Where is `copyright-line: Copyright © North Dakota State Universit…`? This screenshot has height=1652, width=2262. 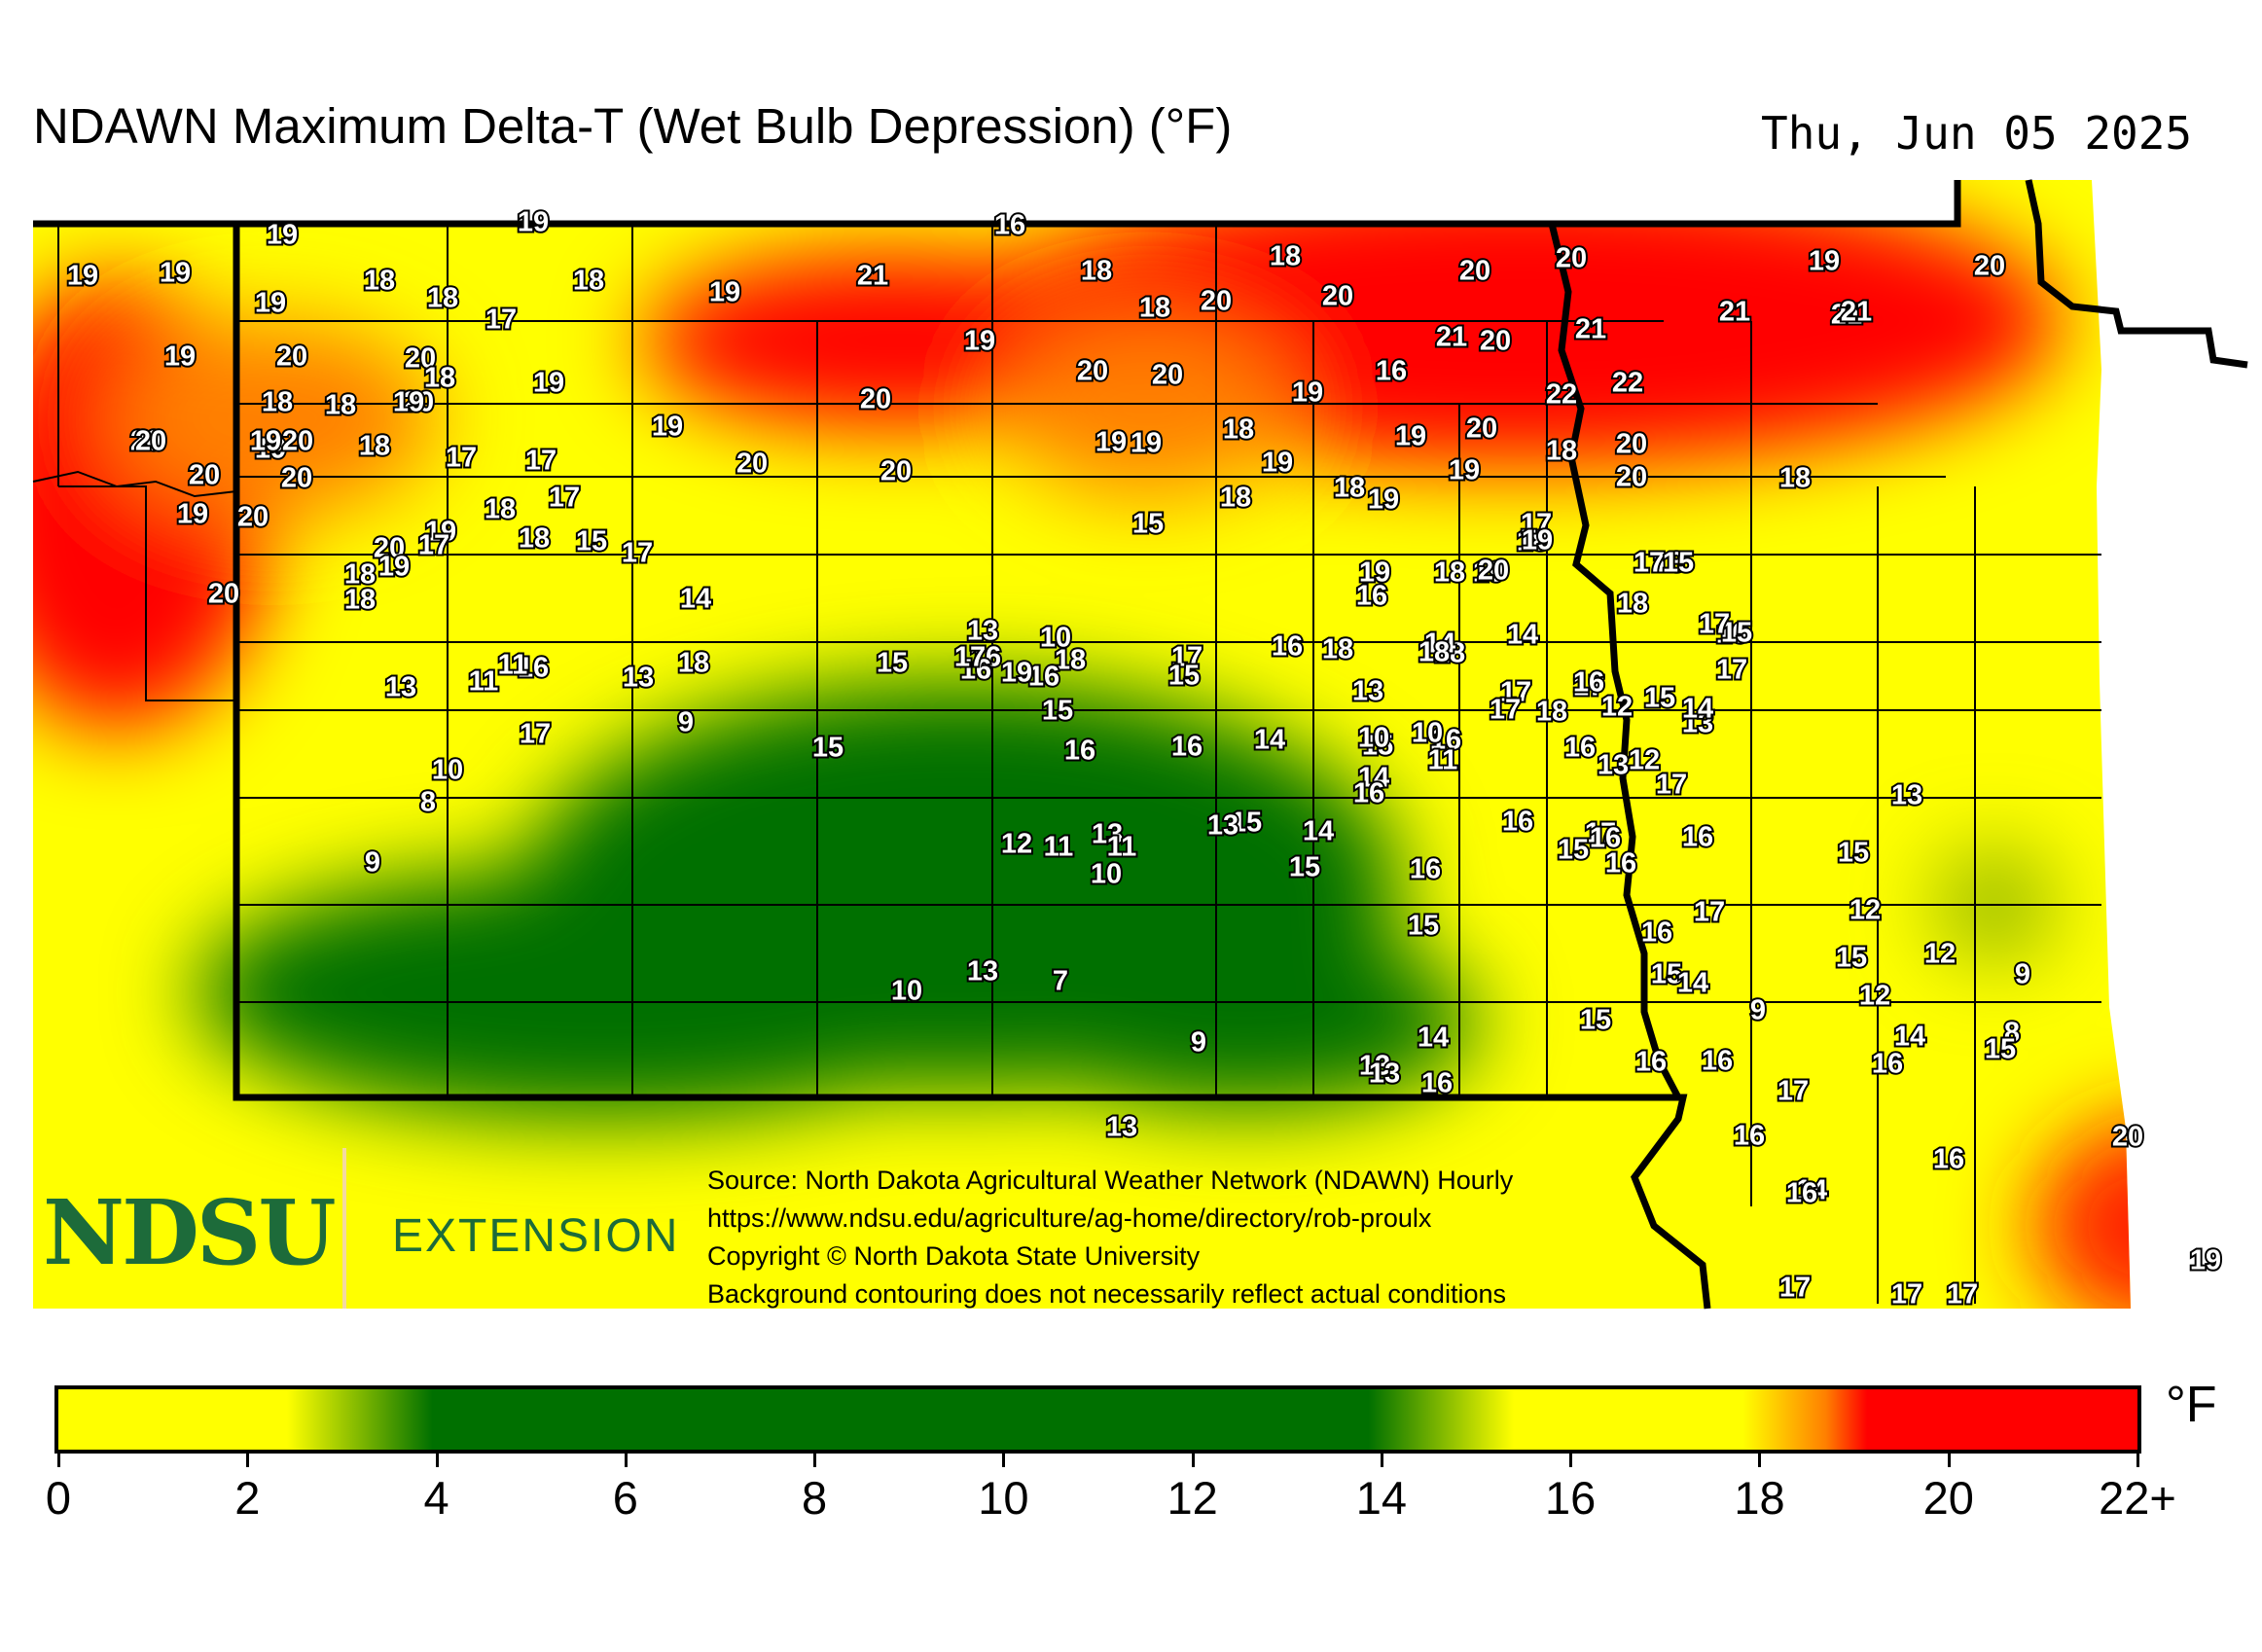
copyright-line: Copyright © North Dakota State Universit… is located at coordinates (954, 1256).